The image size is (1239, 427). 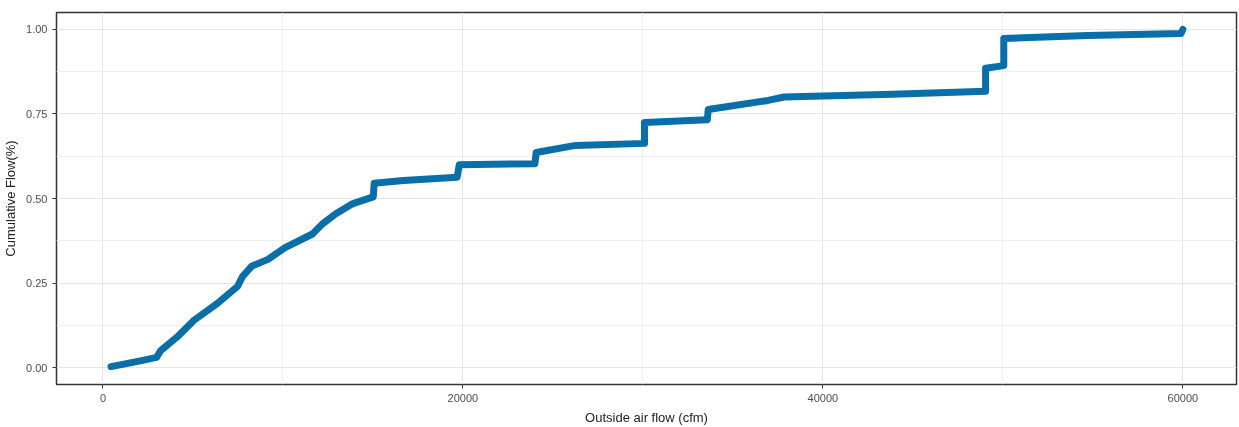 I want to click on x-tick-label: 0, so click(x=102, y=397).